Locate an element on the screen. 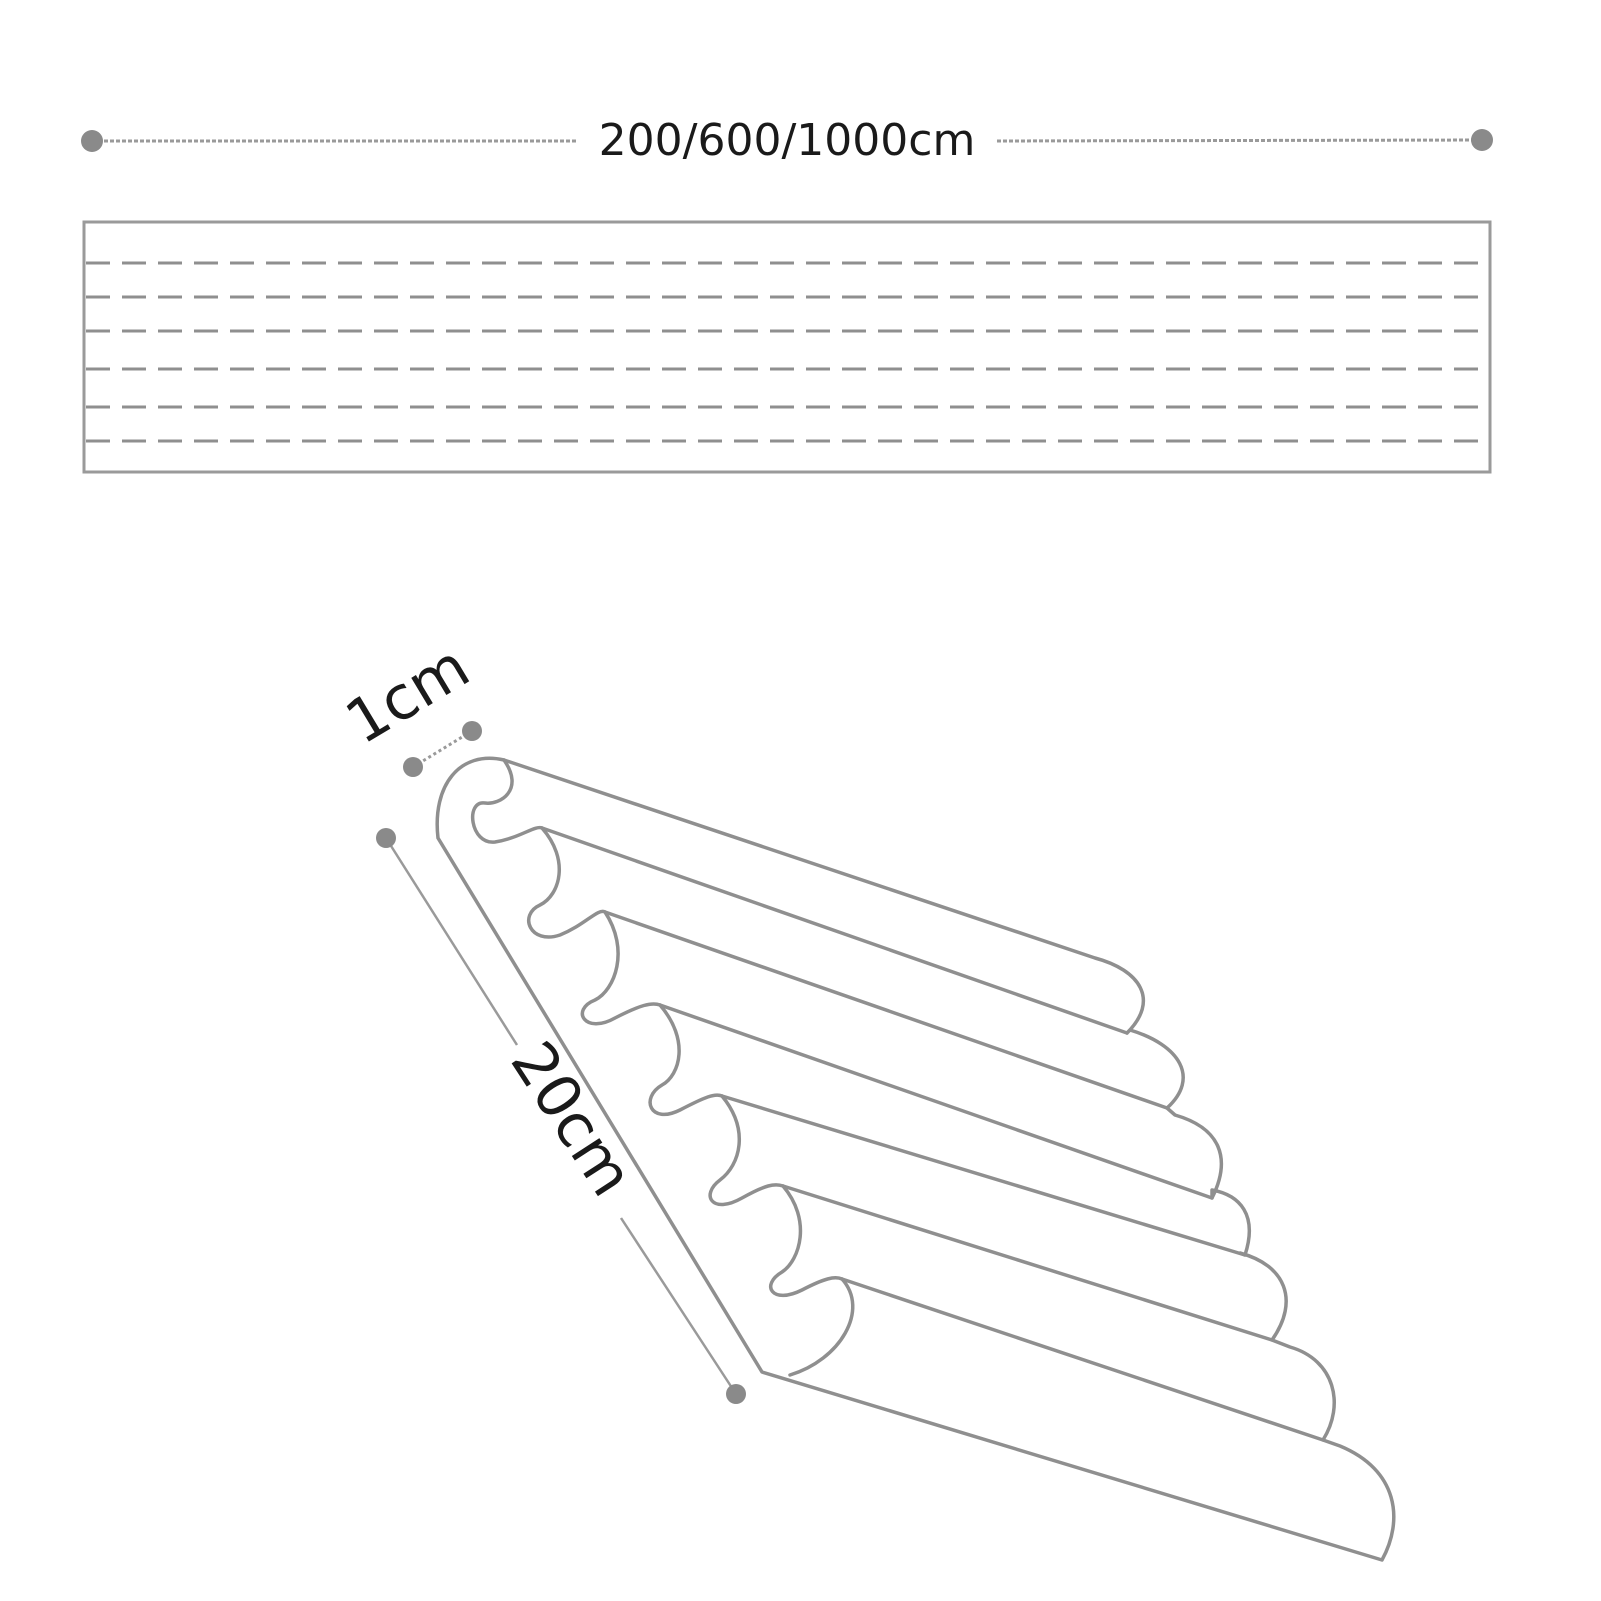 The image size is (1601, 1601). thickness-dimension-endpoint-left is located at coordinates (413, 767).